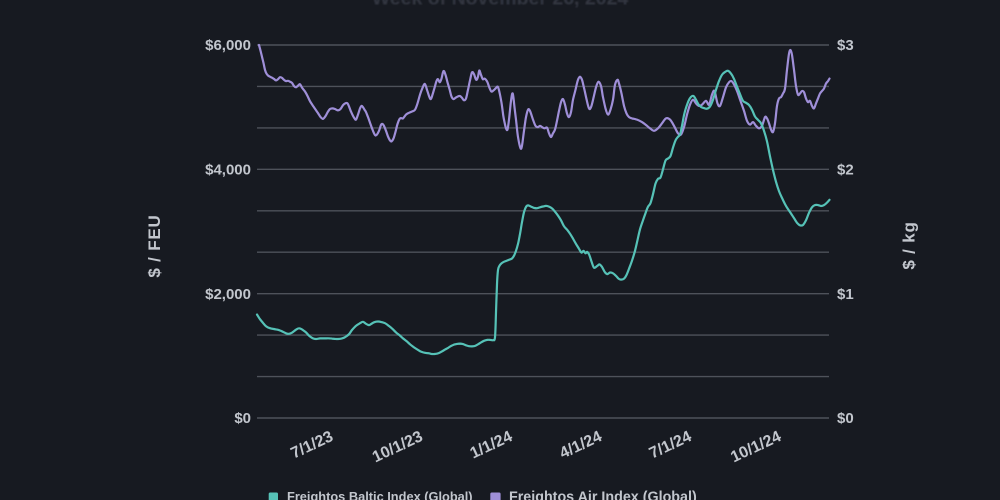  Describe the element at coordinates (845, 170) in the screenshot. I see `svg-text: $2` at that location.